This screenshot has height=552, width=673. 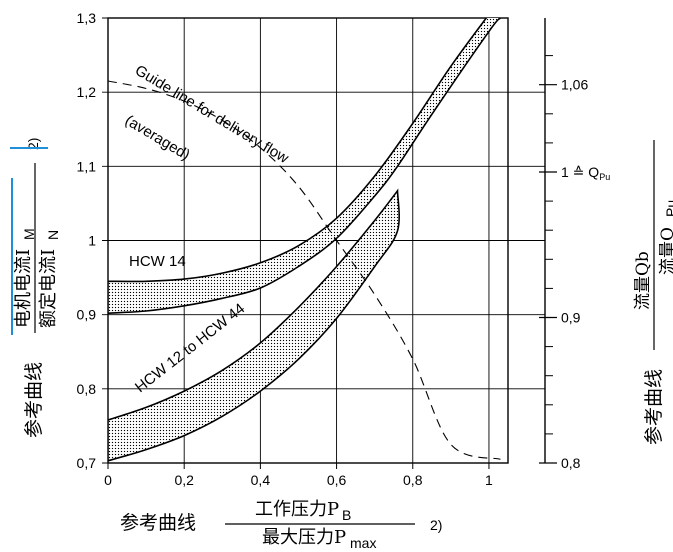 What do you see at coordinates (298, 480) in the screenshot?
I see `x-tick-labels: 0 0,2 0,4 0,6 0,8 1` at bounding box center [298, 480].